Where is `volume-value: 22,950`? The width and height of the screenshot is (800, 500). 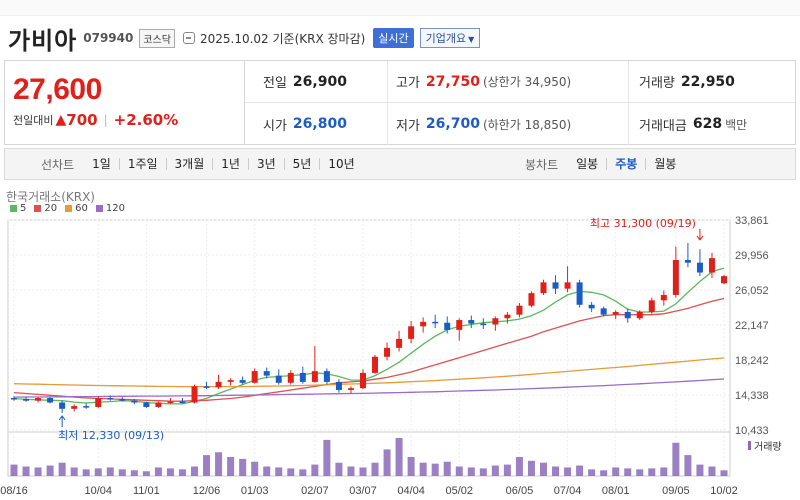
volume-value: 22,950 is located at coordinates (707, 81).